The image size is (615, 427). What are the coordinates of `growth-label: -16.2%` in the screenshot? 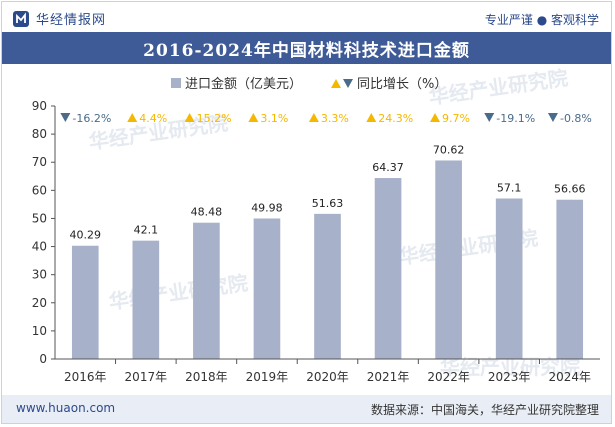 It's located at (91, 118).